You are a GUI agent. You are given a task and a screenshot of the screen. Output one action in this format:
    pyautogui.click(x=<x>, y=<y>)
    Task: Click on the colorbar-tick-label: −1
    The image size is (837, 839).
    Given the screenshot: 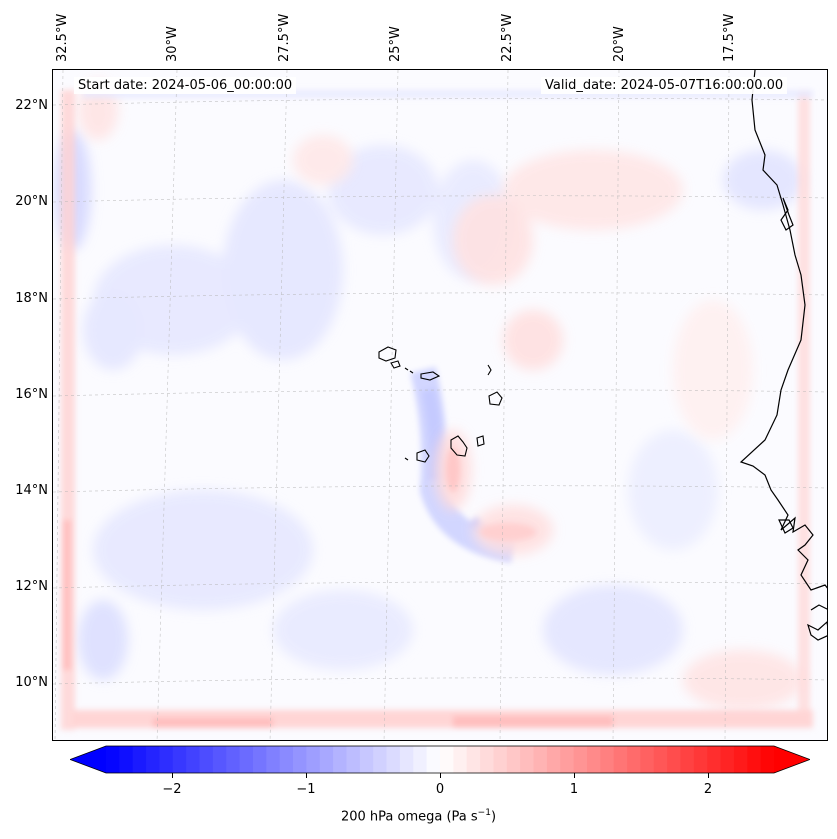 What is the action you would take?
    pyautogui.click(x=306, y=789)
    